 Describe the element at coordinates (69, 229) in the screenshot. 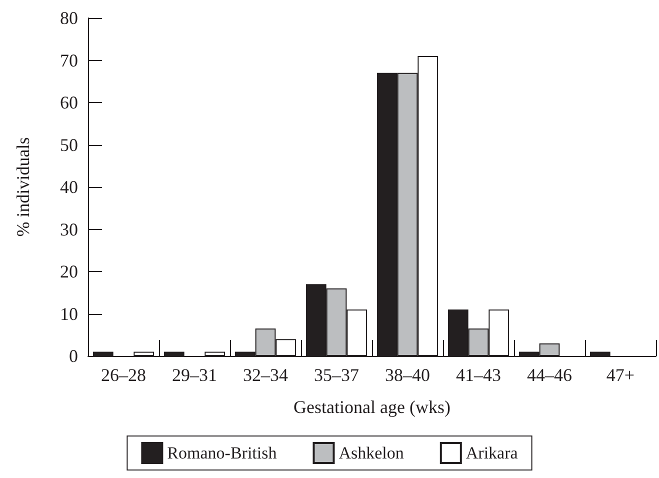

I see `y-tick-label: 30` at that location.